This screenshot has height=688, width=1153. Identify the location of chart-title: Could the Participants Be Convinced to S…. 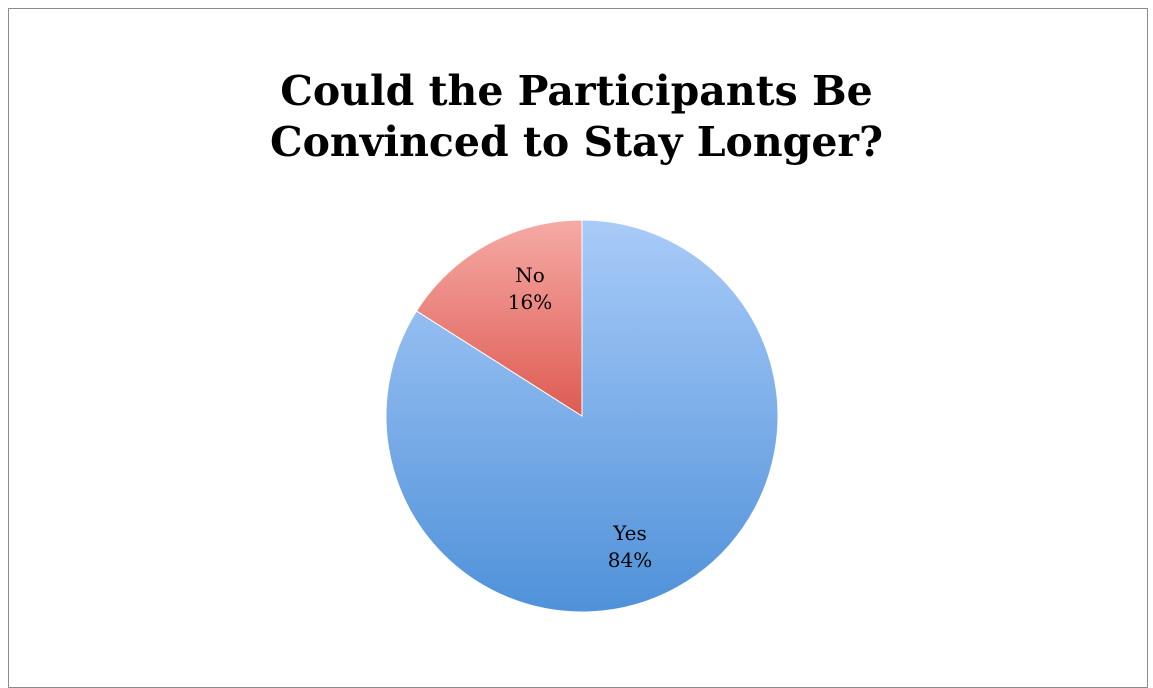
(576, 117).